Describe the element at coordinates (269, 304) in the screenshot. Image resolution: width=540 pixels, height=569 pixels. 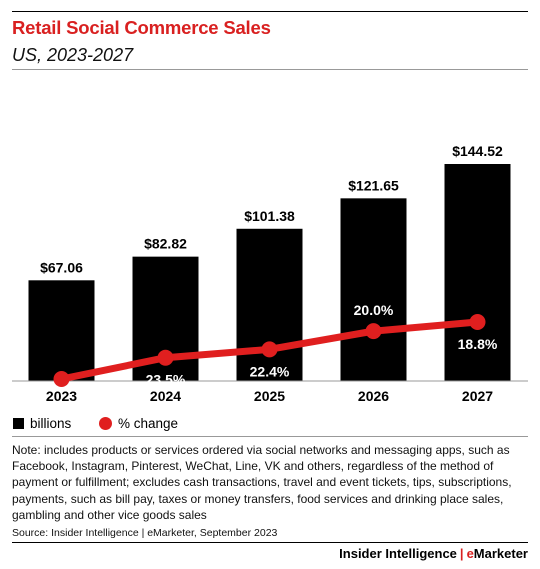
I see `bar-2025` at that location.